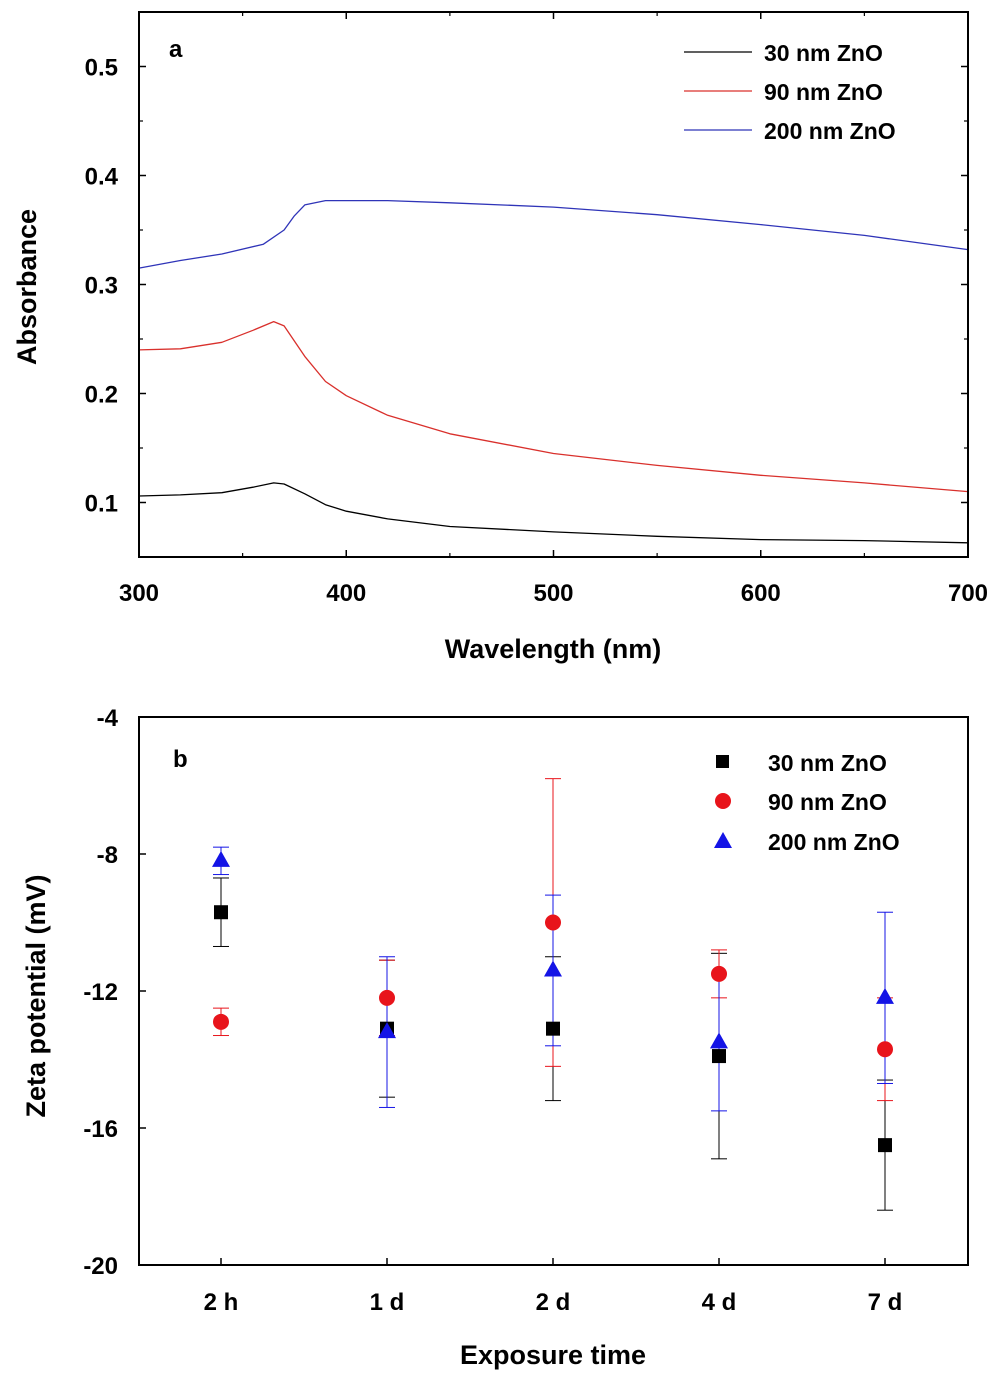 The width and height of the screenshot is (998, 1373). I want to click on legend-marker-square, so click(722, 761).